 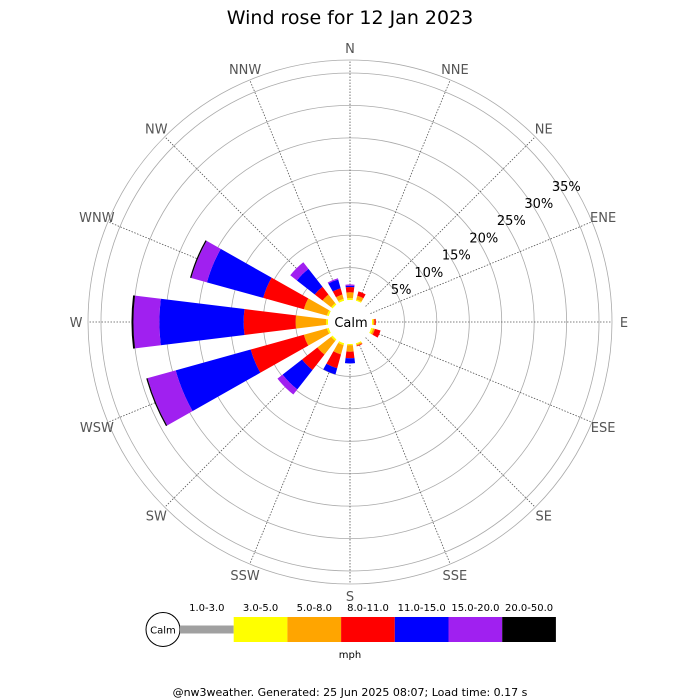 I want to click on ring-label-20: 20%, so click(x=483, y=238).